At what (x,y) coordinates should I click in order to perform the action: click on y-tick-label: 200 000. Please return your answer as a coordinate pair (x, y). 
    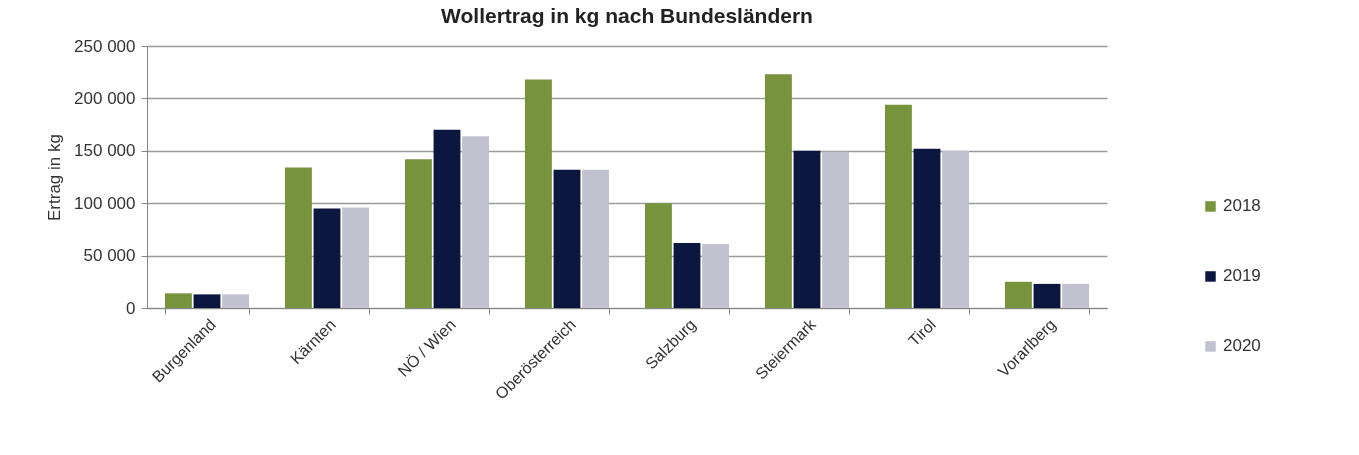
    Looking at the image, I should click on (105, 98).